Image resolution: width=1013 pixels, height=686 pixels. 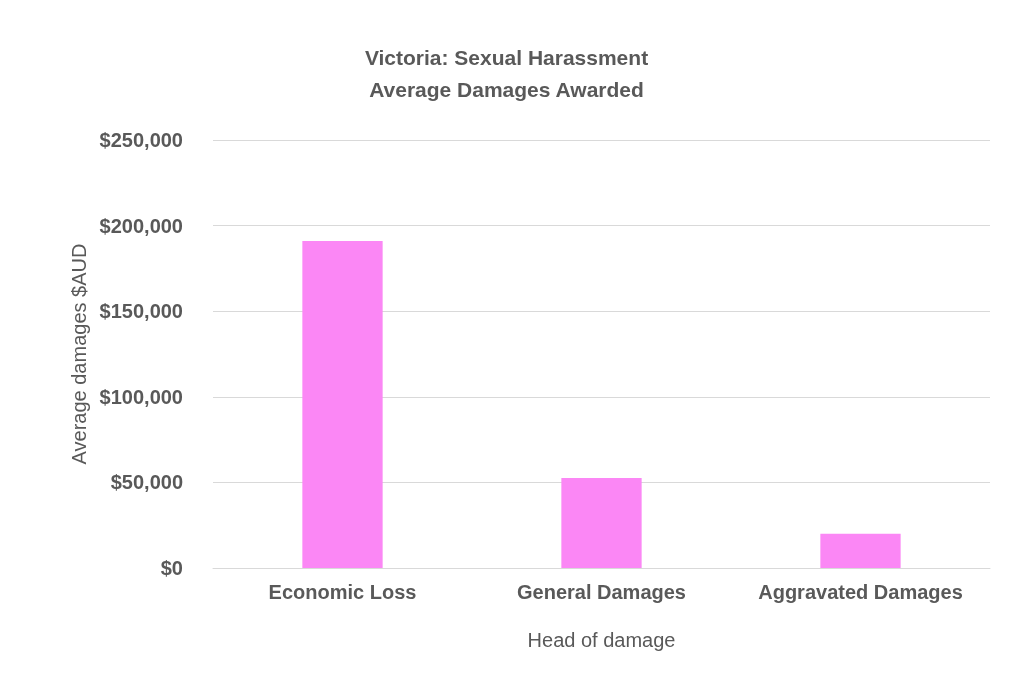 What do you see at coordinates (601, 640) in the screenshot?
I see `x-axis-title: Head of damage` at bounding box center [601, 640].